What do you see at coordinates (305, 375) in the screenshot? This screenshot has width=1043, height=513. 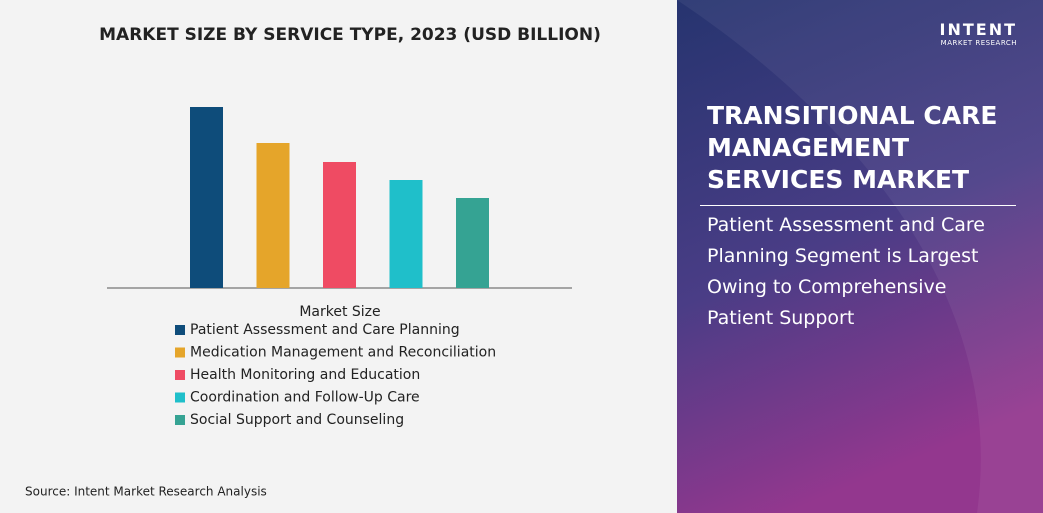 I see `legend-label: Health Monitoring and Education` at bounding box center [305, 375].